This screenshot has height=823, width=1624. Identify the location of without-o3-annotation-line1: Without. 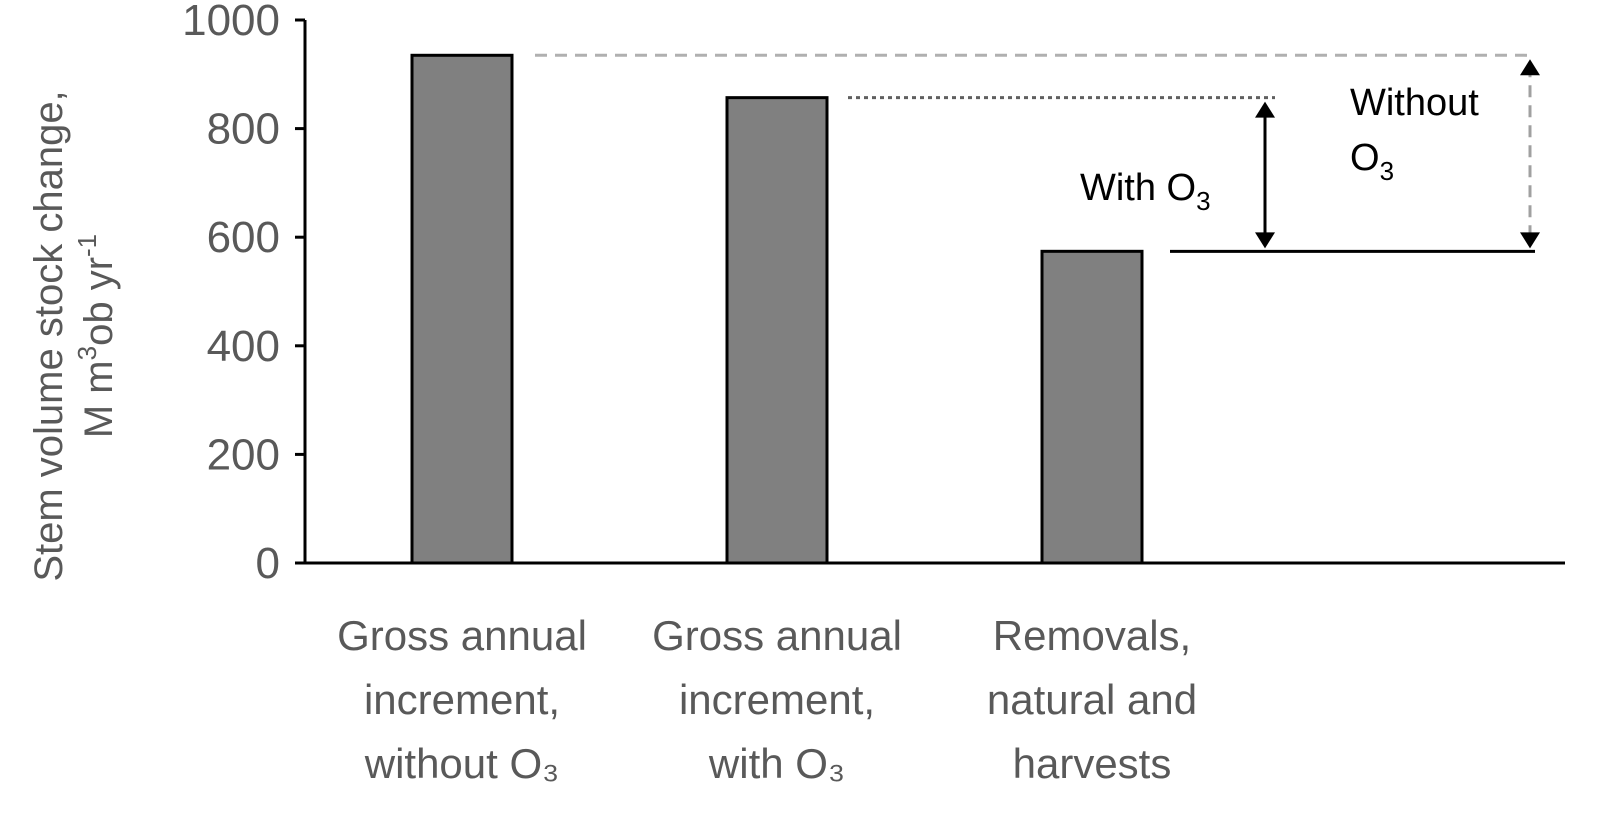
(1414, 103).